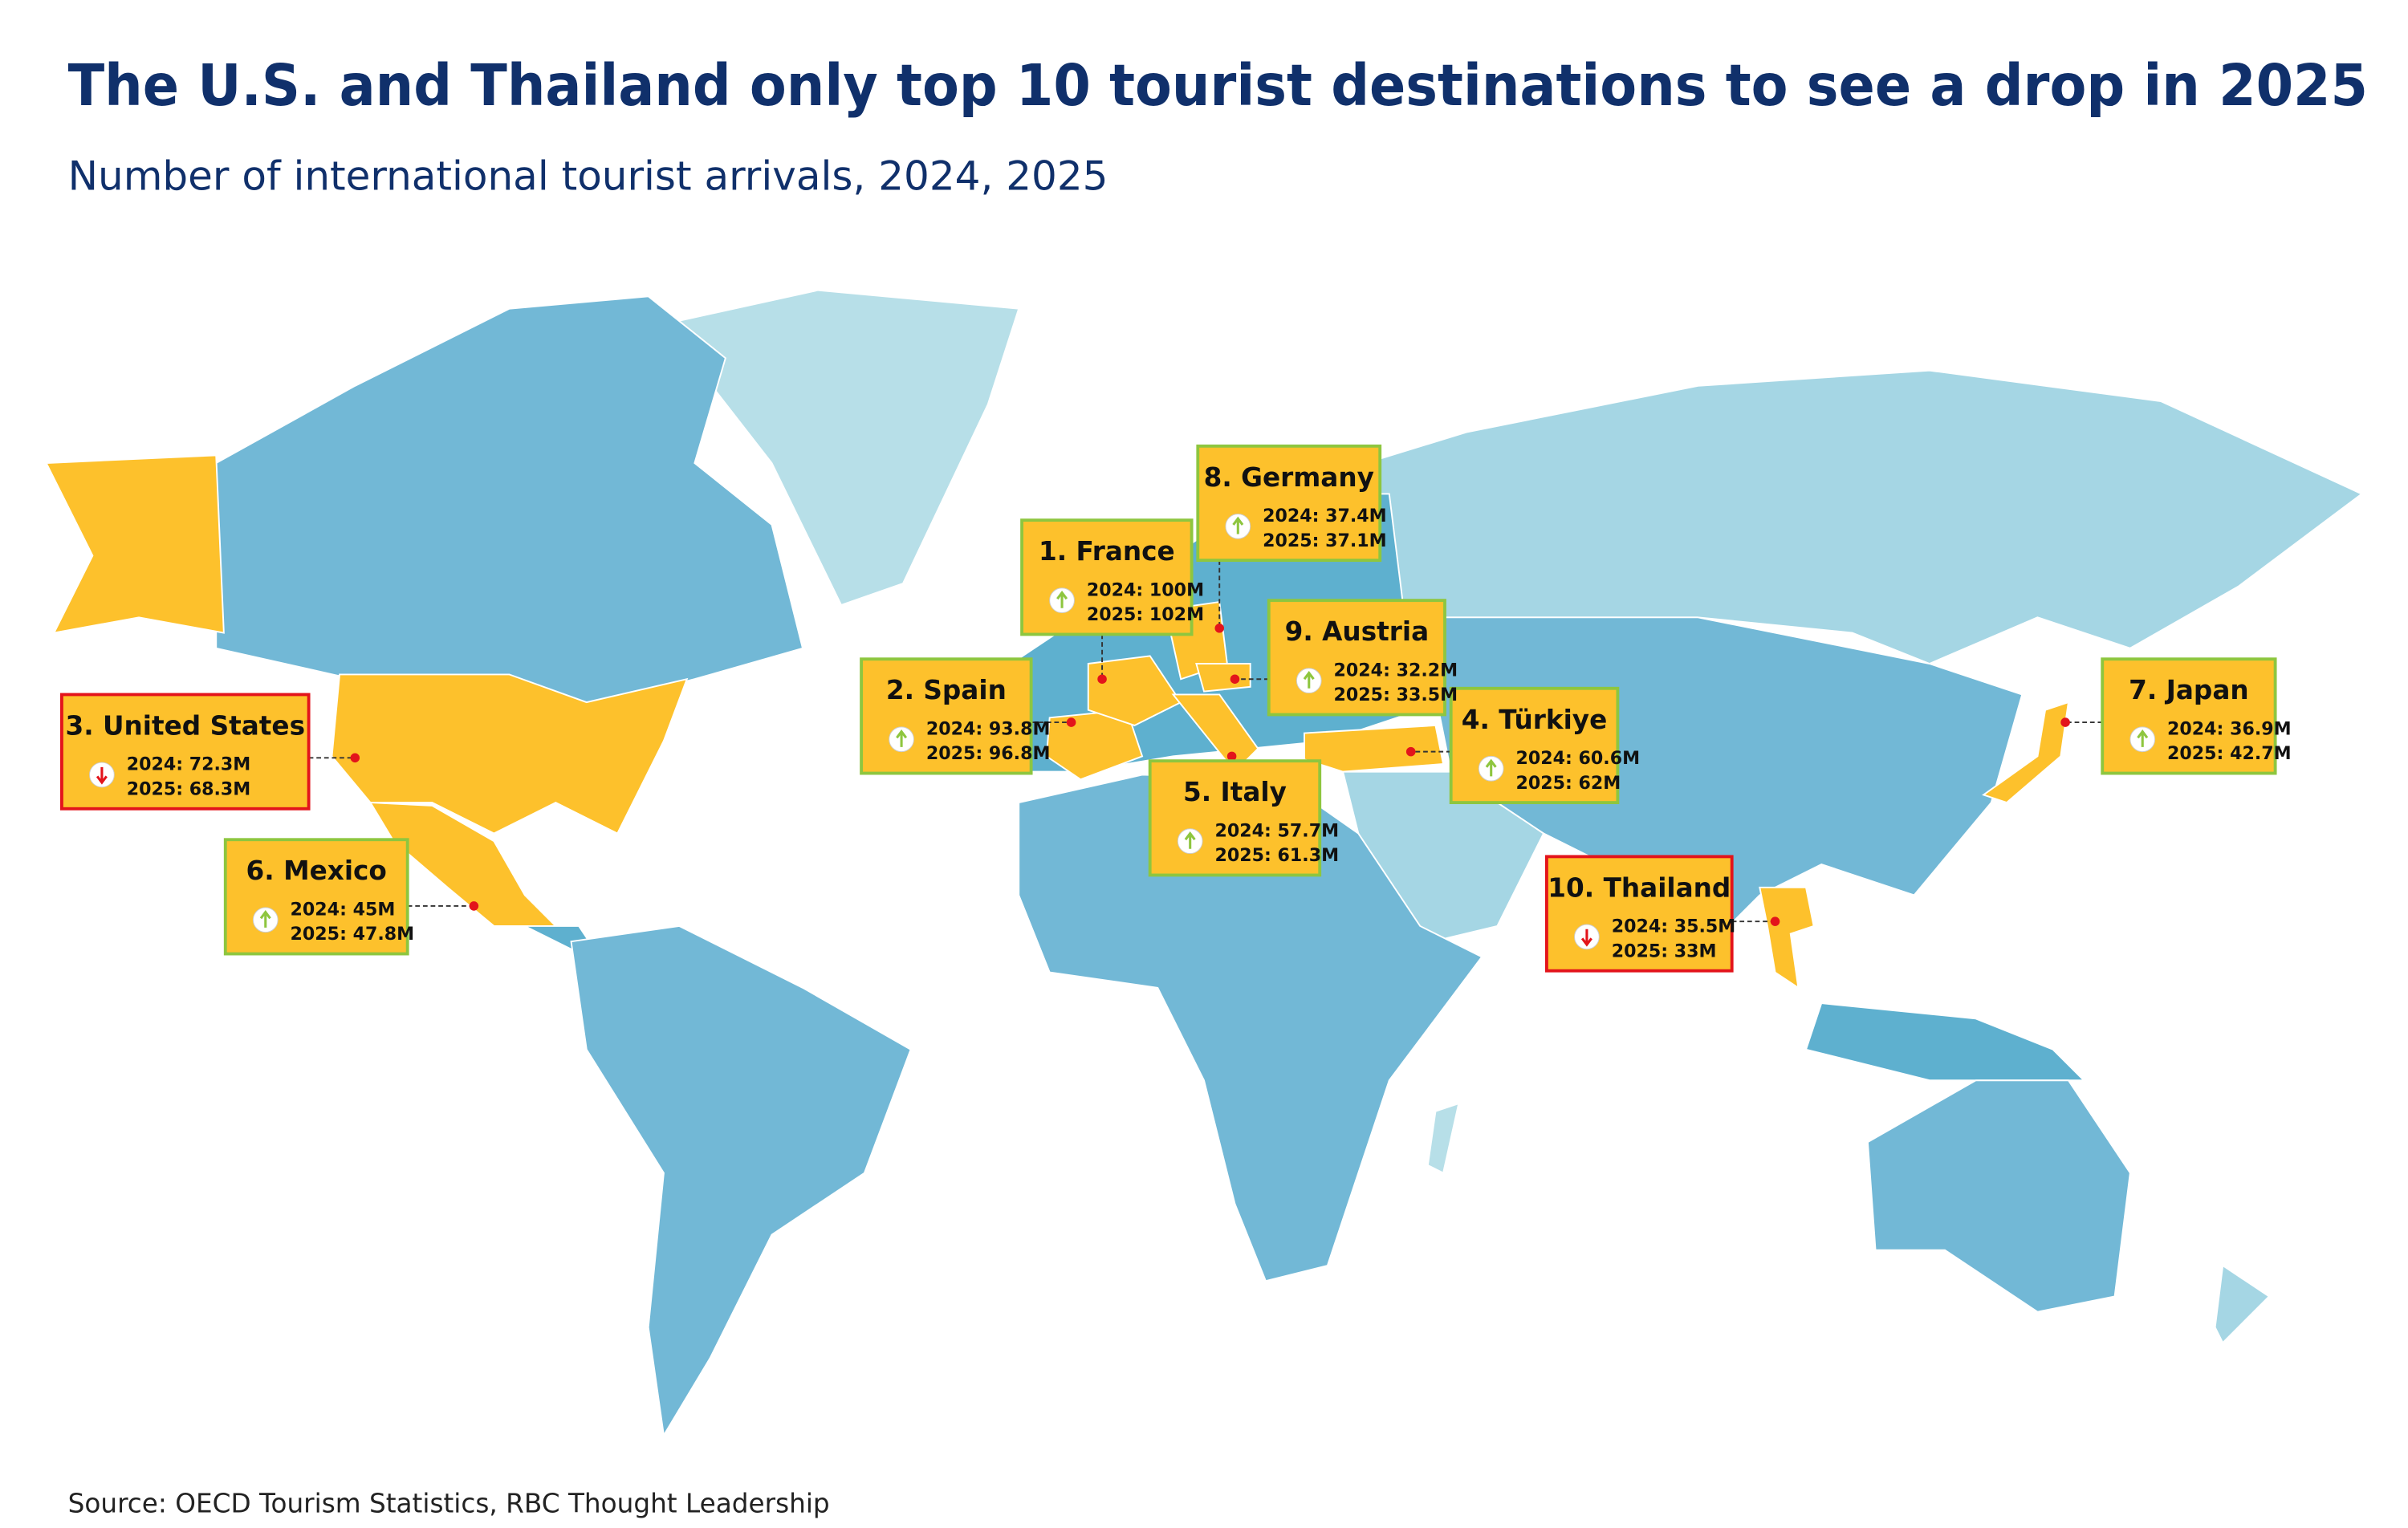 This screenshot has width=2408, height=1528. Describe the element at coordinates (988, 754) in the screenshot. I see `callout-2025: 2025: 96.8M` at that location.